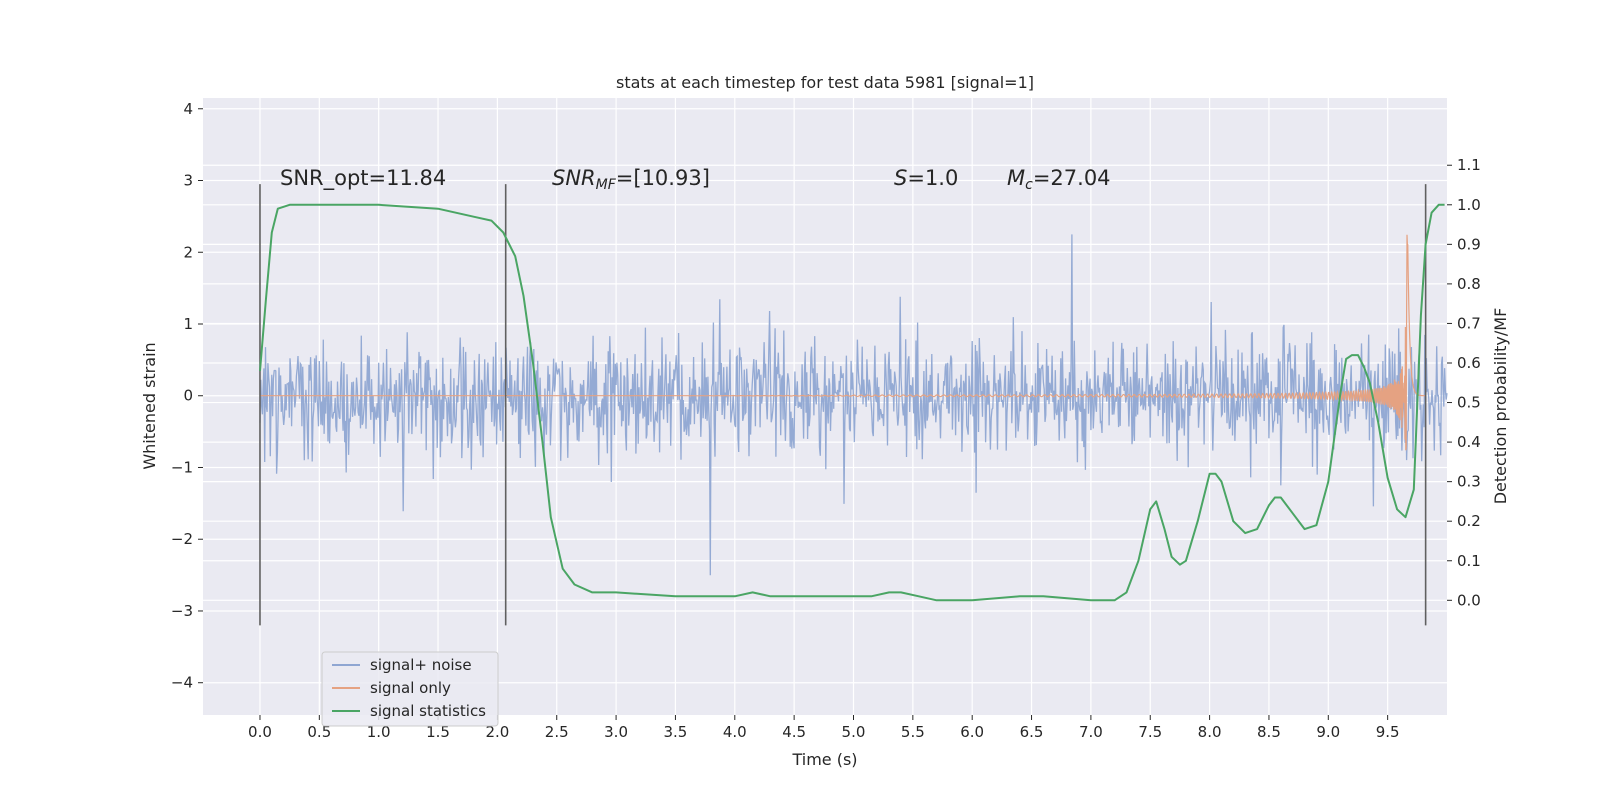 This screenshot has height=800, width=1600. I want to click on y2-tick-label: 0.0, so click(1469, 600).